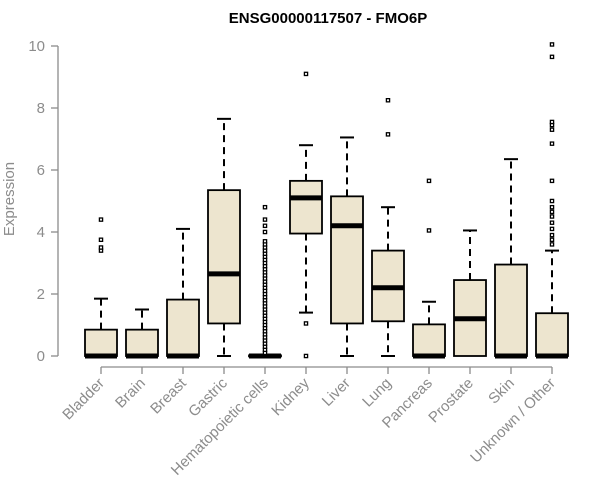 This screenshot has height=500, width=600. I want to click on chart-title: ENSG00000117507 - FMO6P, so click(328, 18).